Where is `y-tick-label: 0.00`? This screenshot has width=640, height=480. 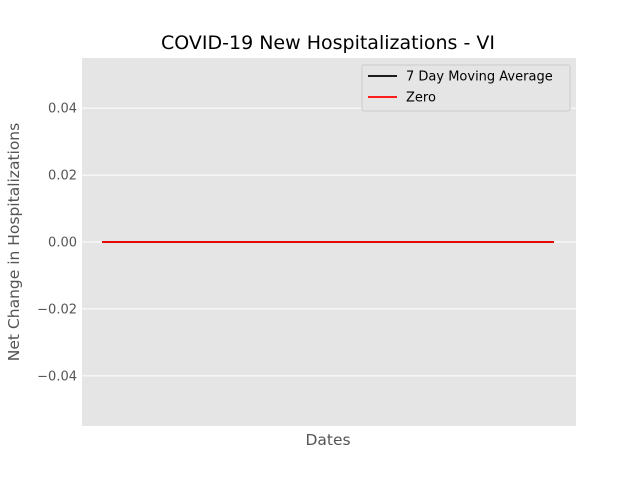 y-tick-label: 0.00 is located at coordinates (62, 243).